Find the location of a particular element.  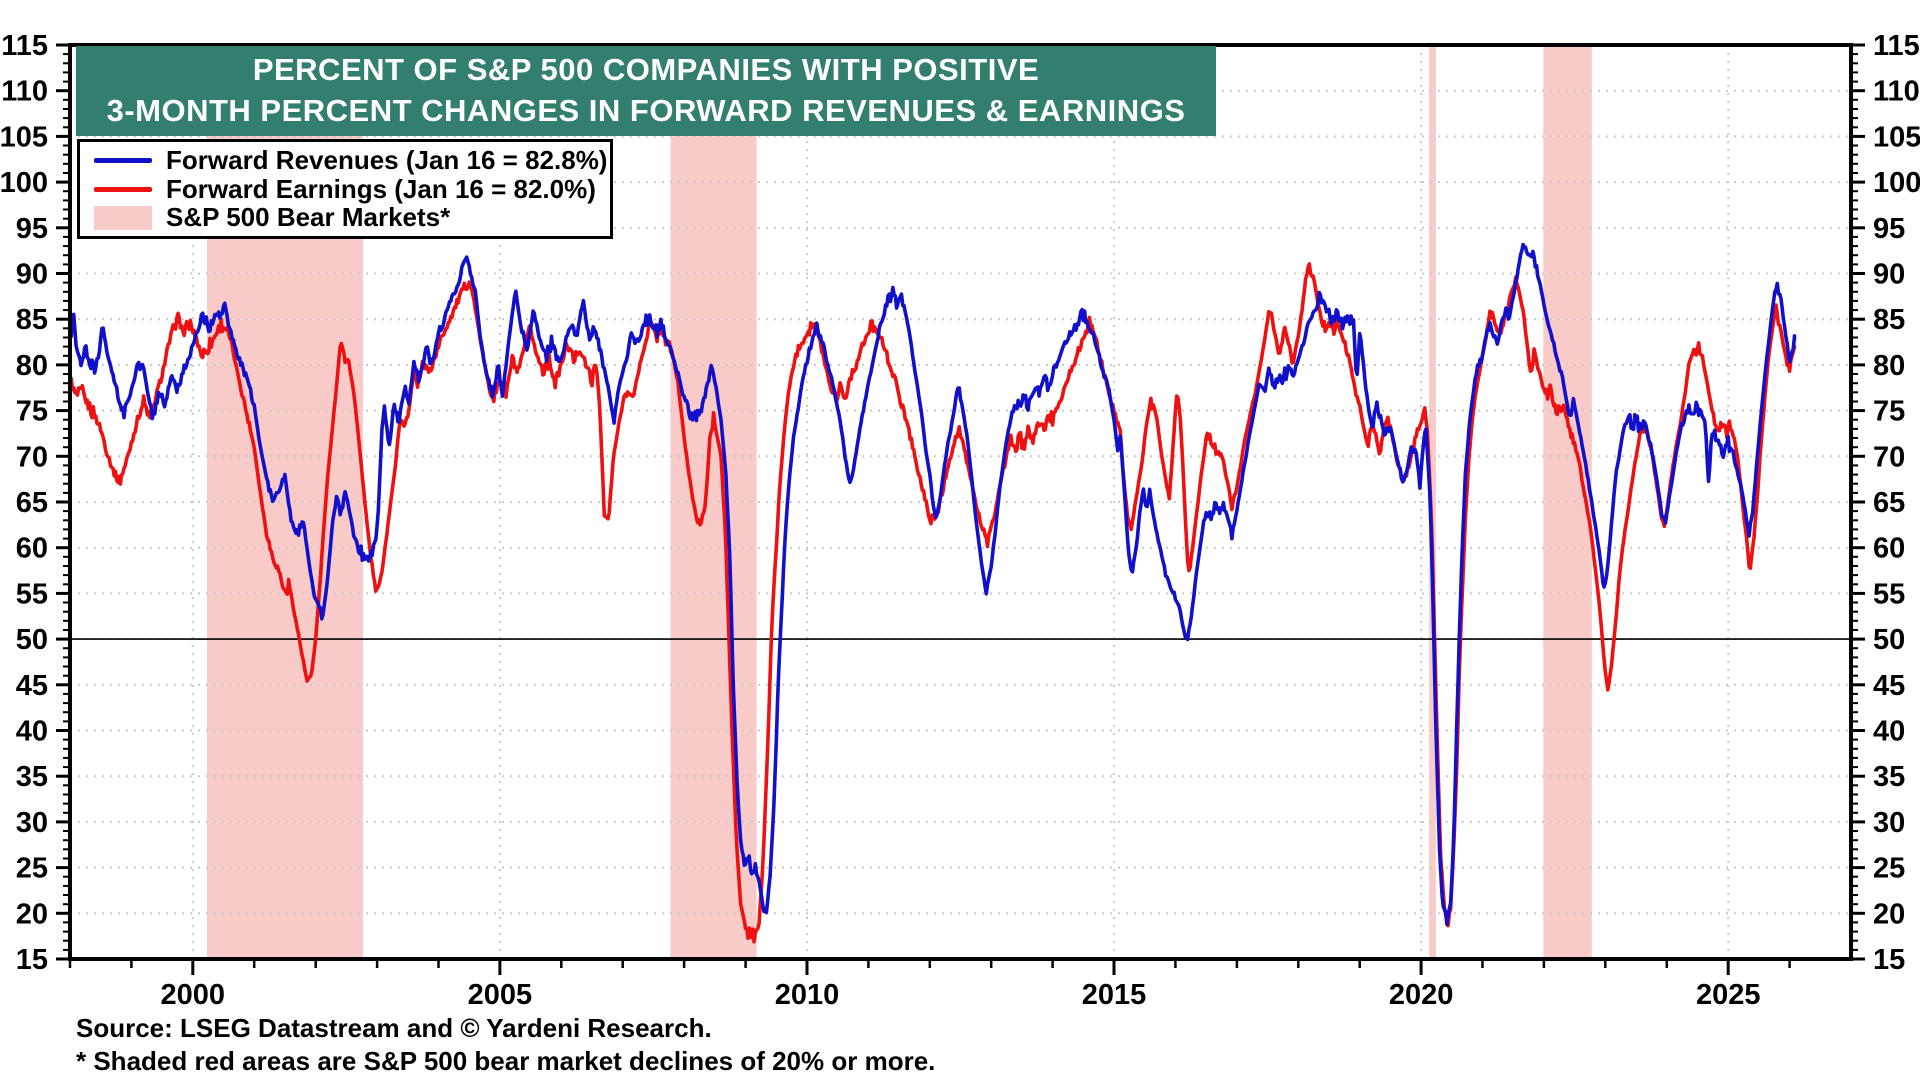

x-axis-year-label: 2010 is located at coordinates (807, 995).